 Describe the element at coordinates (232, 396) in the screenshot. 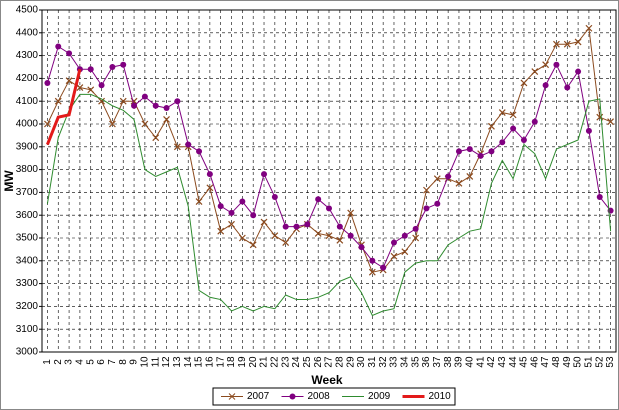

I see `legend-marker` at that location.